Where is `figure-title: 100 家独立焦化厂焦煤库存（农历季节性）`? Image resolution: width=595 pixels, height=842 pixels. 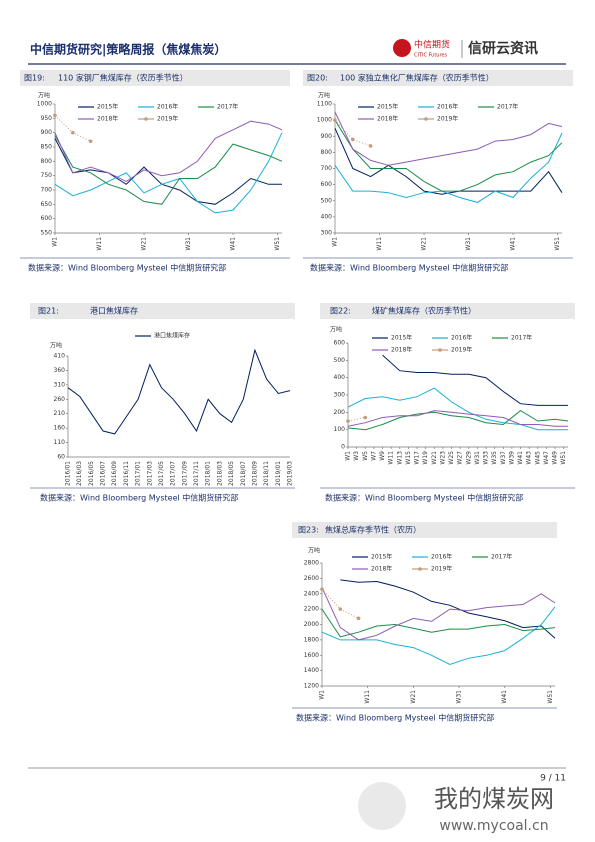
figure-title: 100 家独立焦化厂焦煤库存（农历季节性） is located at coordinates (417, 78).